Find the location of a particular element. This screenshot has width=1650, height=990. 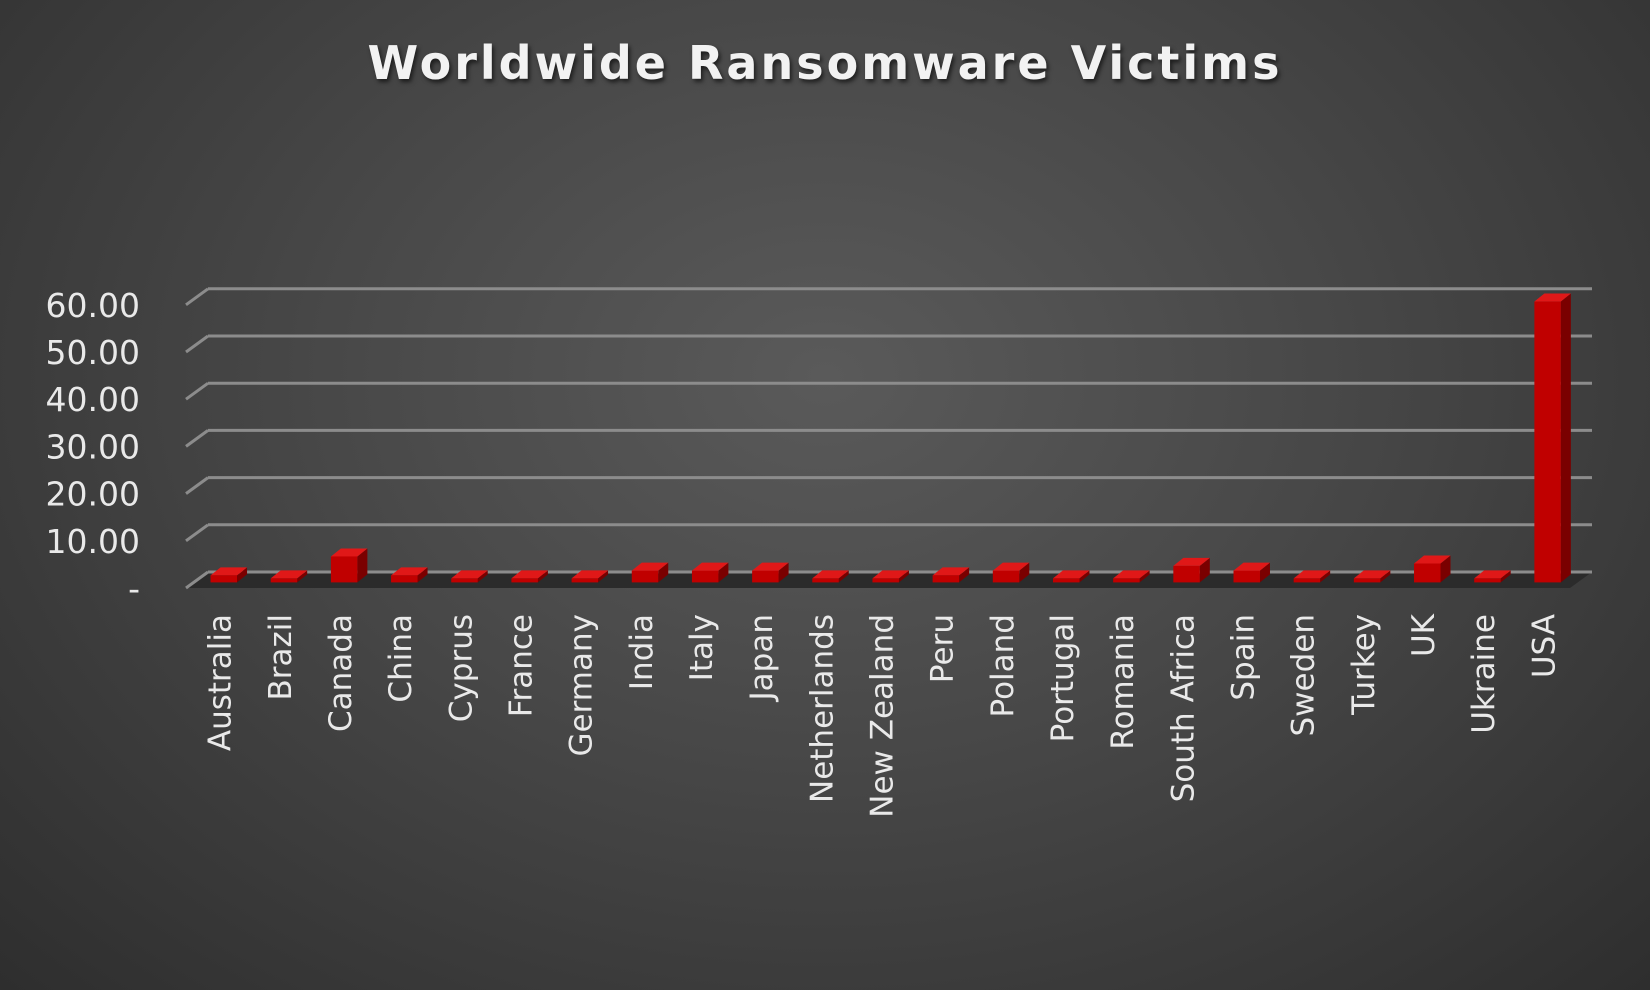

x-tick-label: Netherlands is located at coordinates (822, 708).